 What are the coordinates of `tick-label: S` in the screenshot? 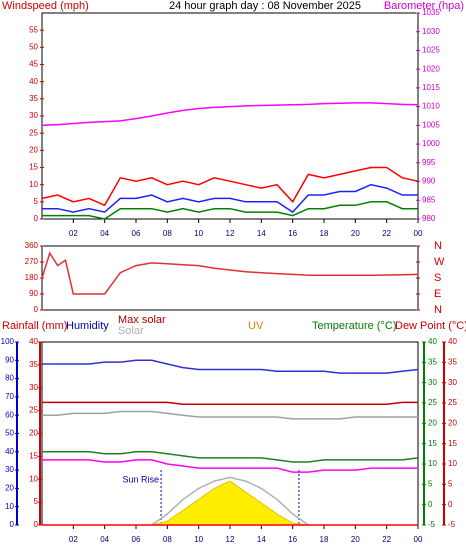 It's located at (437, 278).